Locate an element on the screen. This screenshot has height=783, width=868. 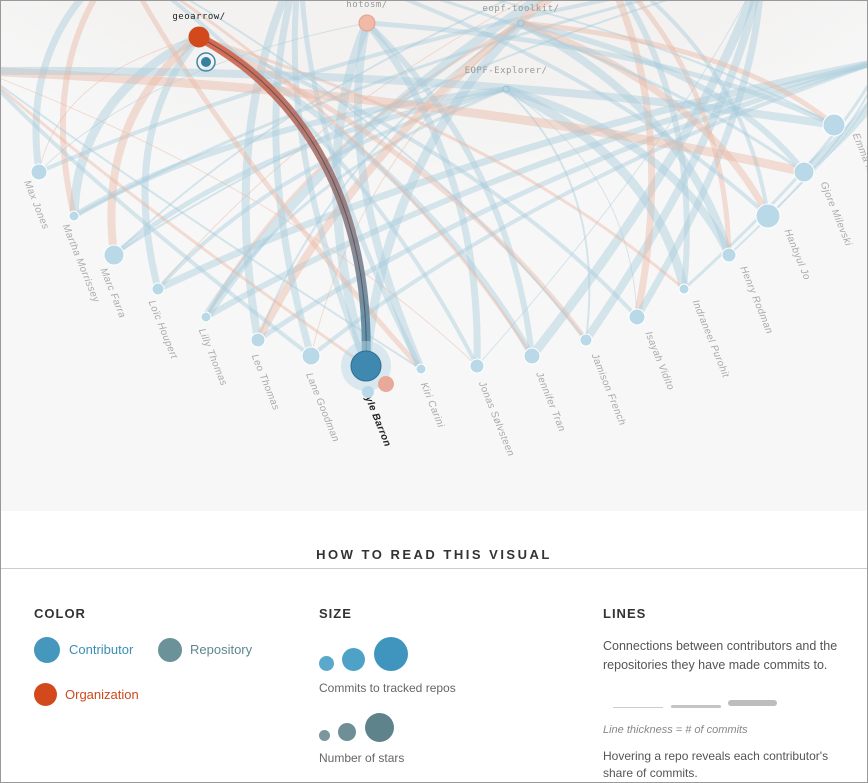
highlight-link-core is located at coordinates (282, 201).